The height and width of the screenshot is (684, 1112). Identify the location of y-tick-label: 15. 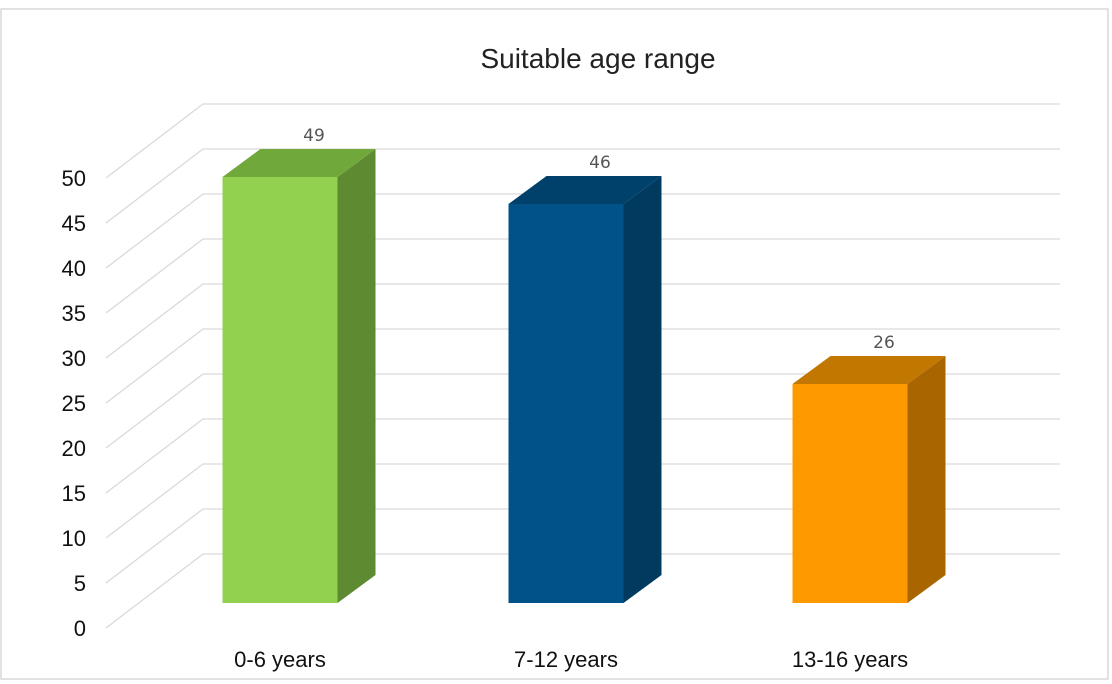
(74, 493).